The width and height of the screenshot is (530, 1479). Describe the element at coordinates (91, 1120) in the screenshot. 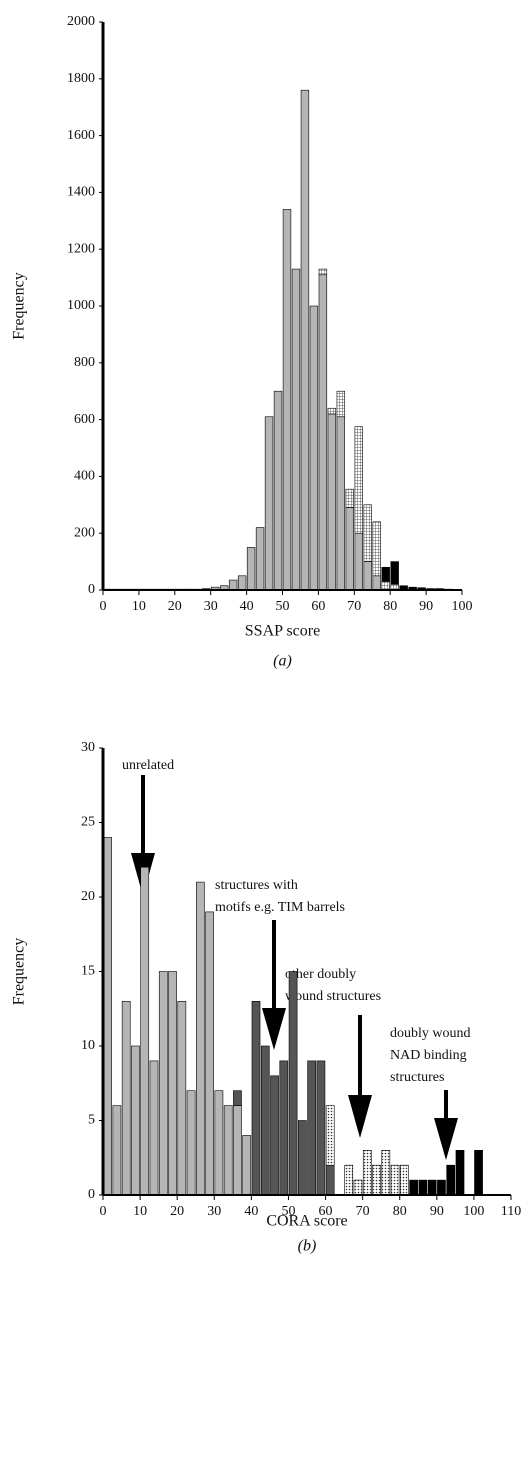

I see `y-tick-label: 5` at that location.